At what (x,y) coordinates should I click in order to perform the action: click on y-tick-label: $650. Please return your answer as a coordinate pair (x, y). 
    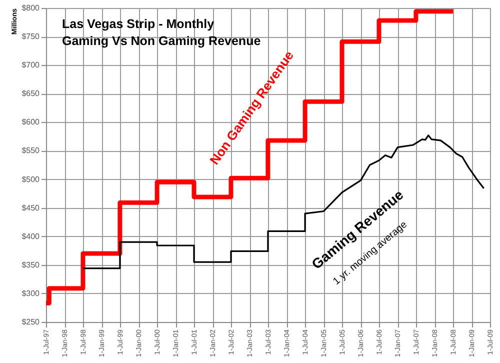
    Looking at the image, I should click on (31, 93).